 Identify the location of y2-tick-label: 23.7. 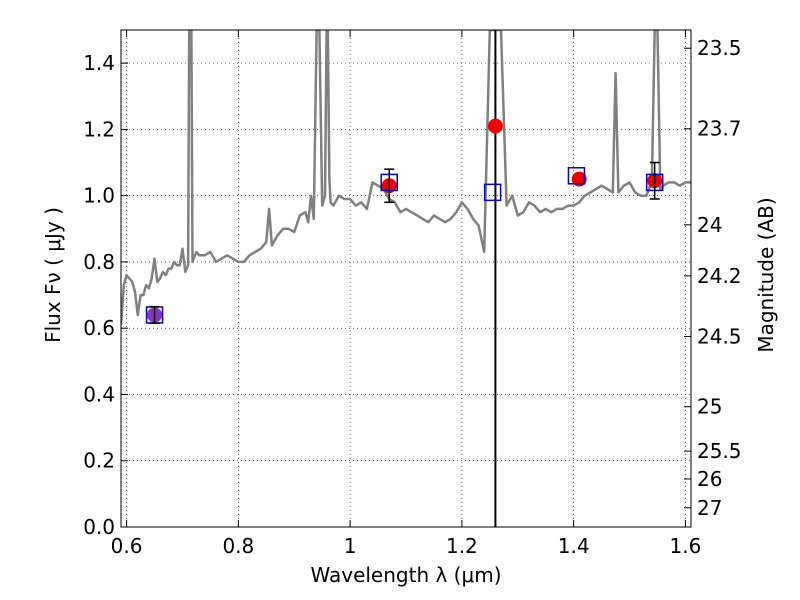
(719, 129).